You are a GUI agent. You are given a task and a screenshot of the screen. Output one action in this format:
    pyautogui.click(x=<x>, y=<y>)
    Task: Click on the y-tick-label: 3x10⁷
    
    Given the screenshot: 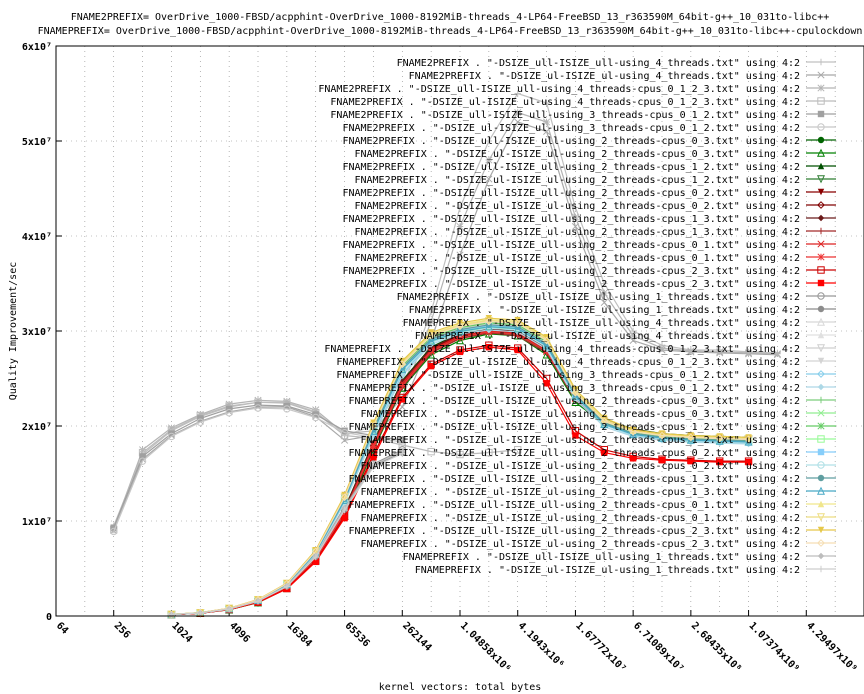 What is the action you would take?
    pyautogui.click(x=37, y=332)
    